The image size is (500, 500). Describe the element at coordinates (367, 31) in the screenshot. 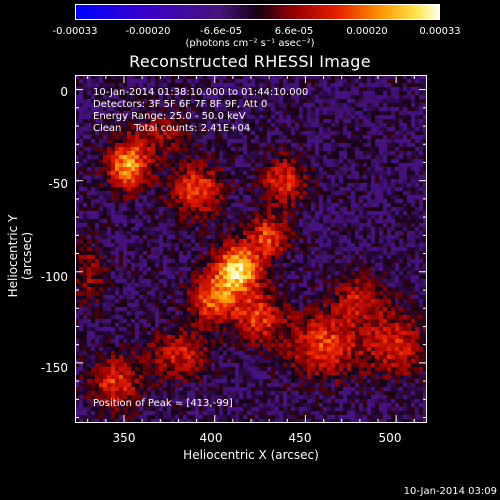

I see `colorbar-tick-label: 0.00020` at that location.